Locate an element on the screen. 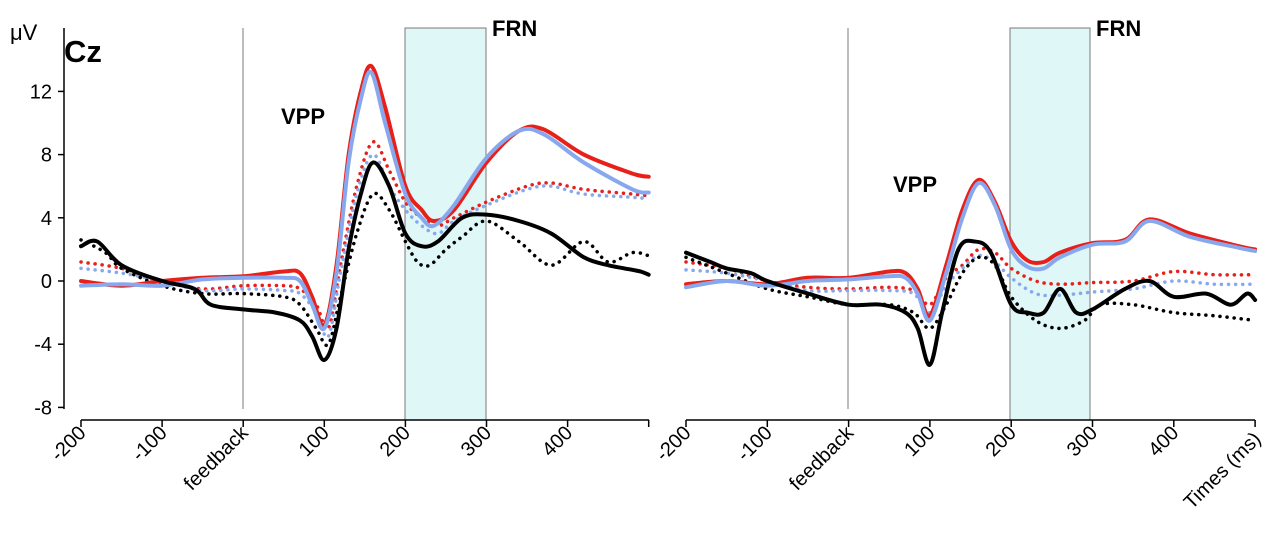 Image resolution: width=1277 pixels, height=538 pixels. y-tick-label: -8 is located at coordinates (43, 408).